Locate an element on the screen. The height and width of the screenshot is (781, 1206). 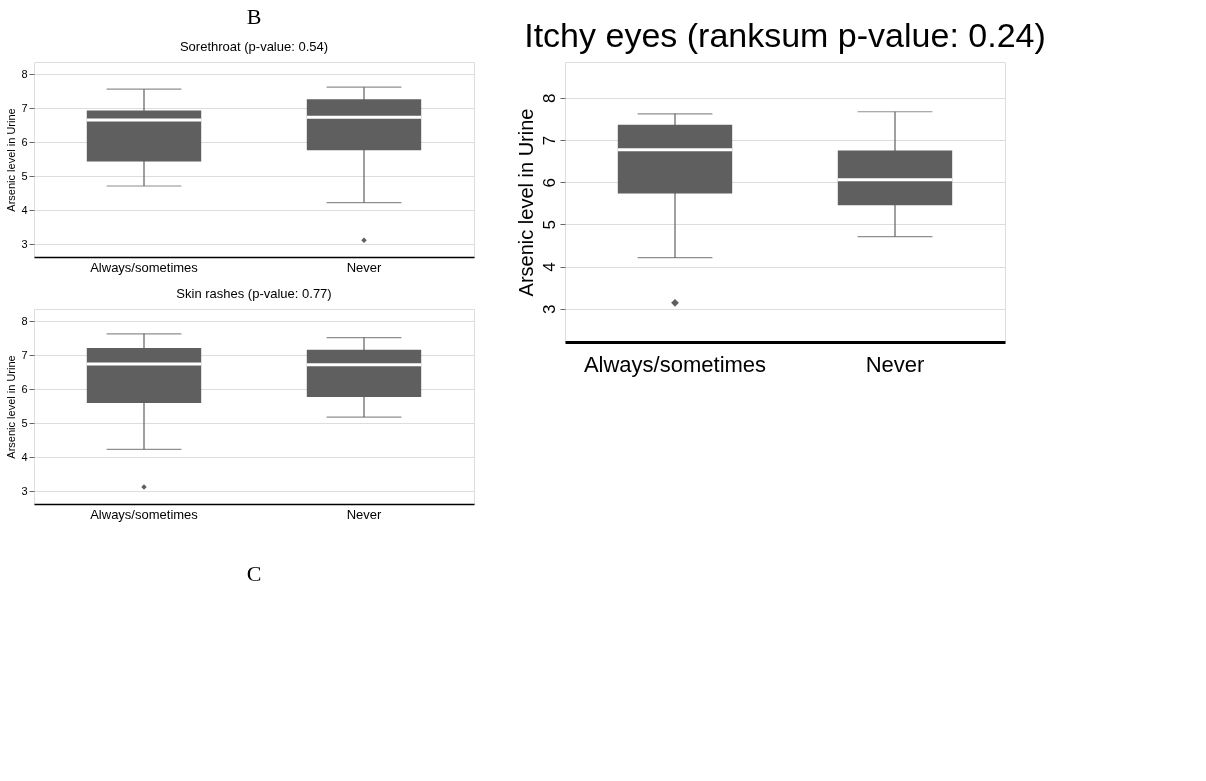
chart-title: Sorethroat (p-value: 0.54) is located at coordinates (254, 46).